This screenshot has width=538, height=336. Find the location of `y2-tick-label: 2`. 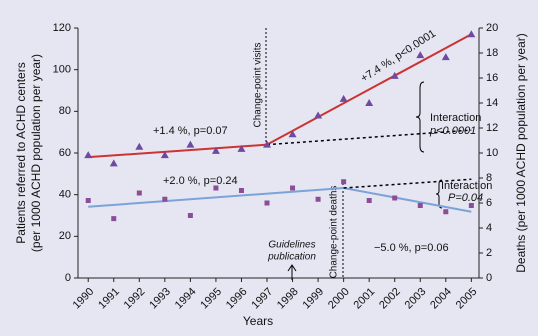

y2-tick-label: 2 is located at coordinates (489, 253).